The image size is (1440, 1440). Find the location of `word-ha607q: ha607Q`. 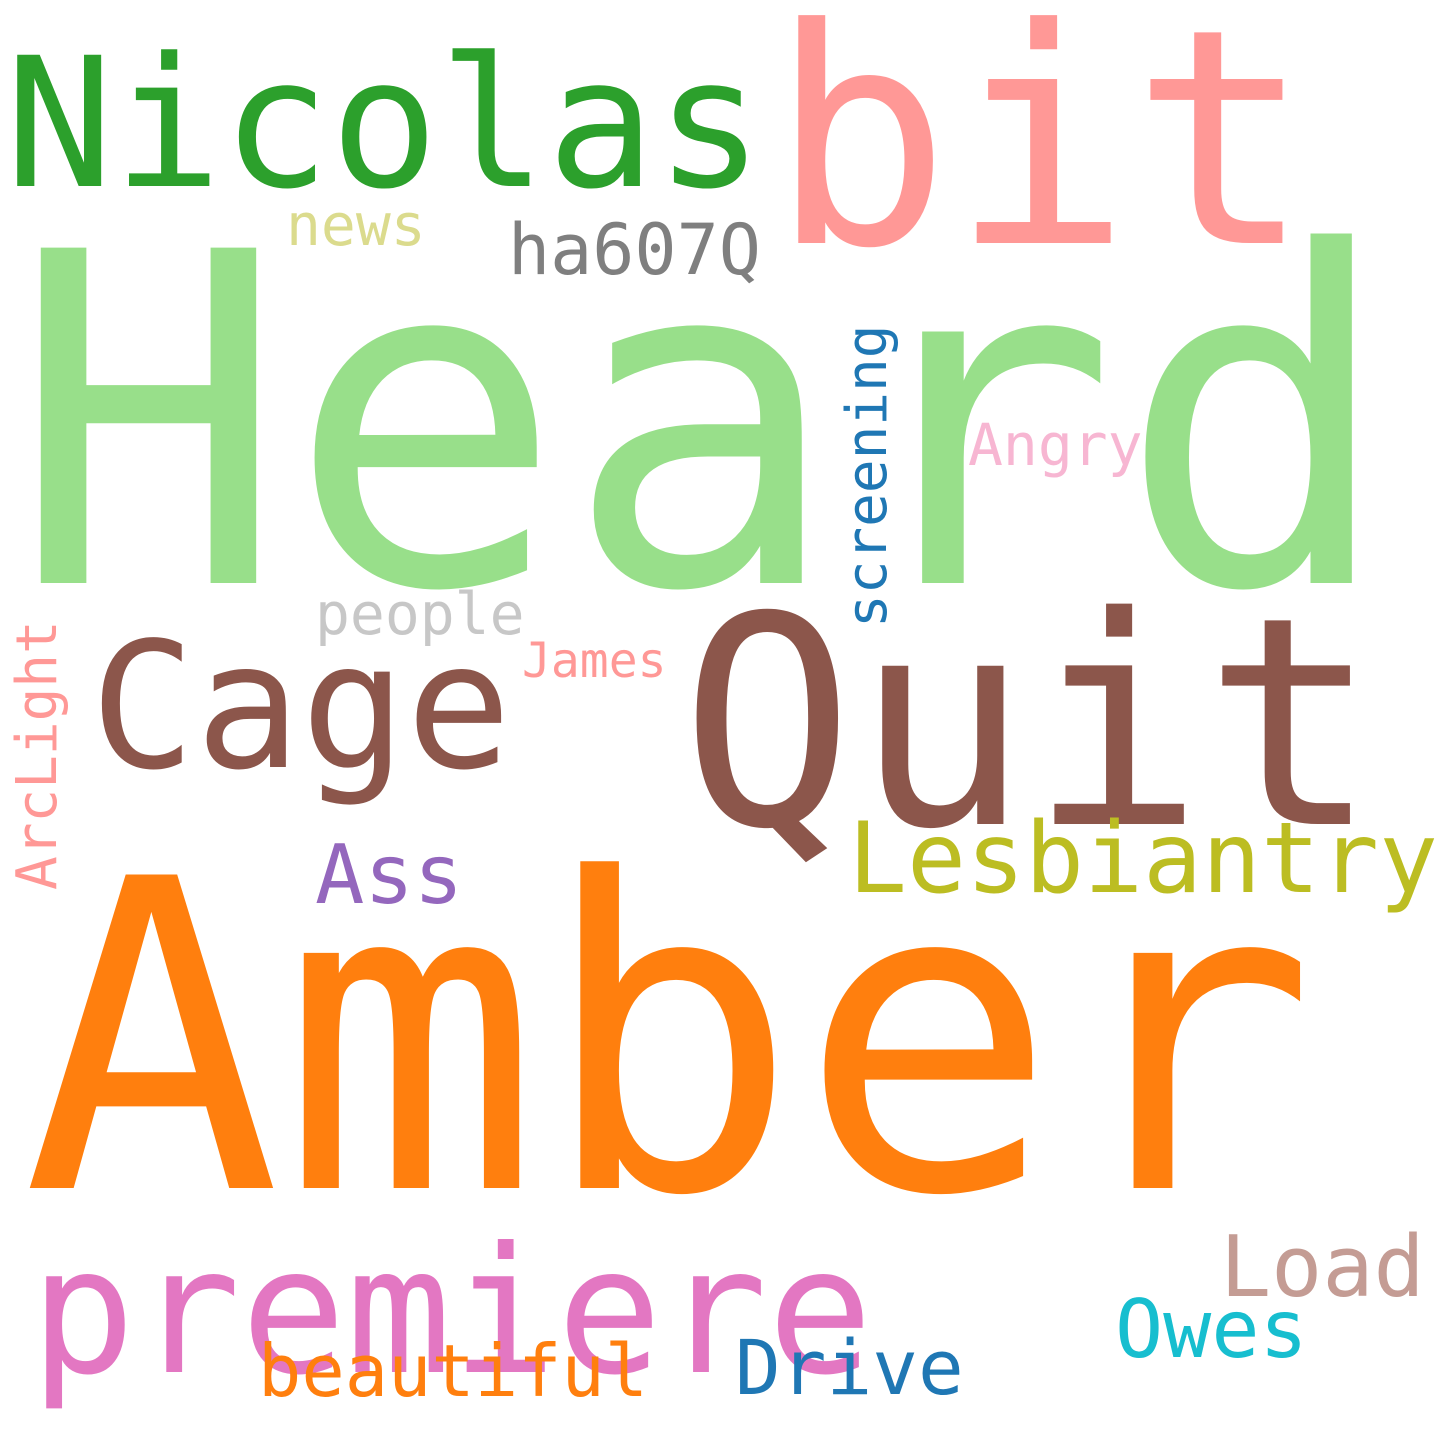

word-ha607q: ha607Q is located at coordinates (634, 250).